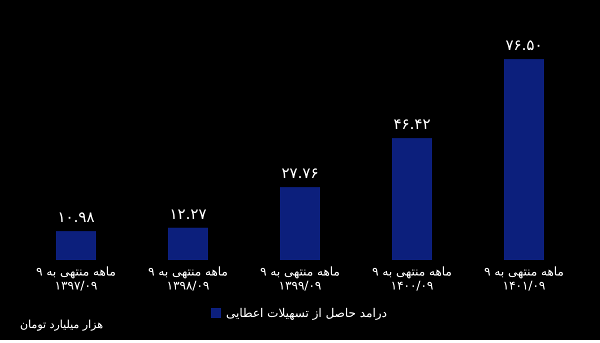  What do you see at coordinates (188, 213) in the screenshot?
I see `data-label: ۱۲.۲۷` at bounding box center [188, 213].